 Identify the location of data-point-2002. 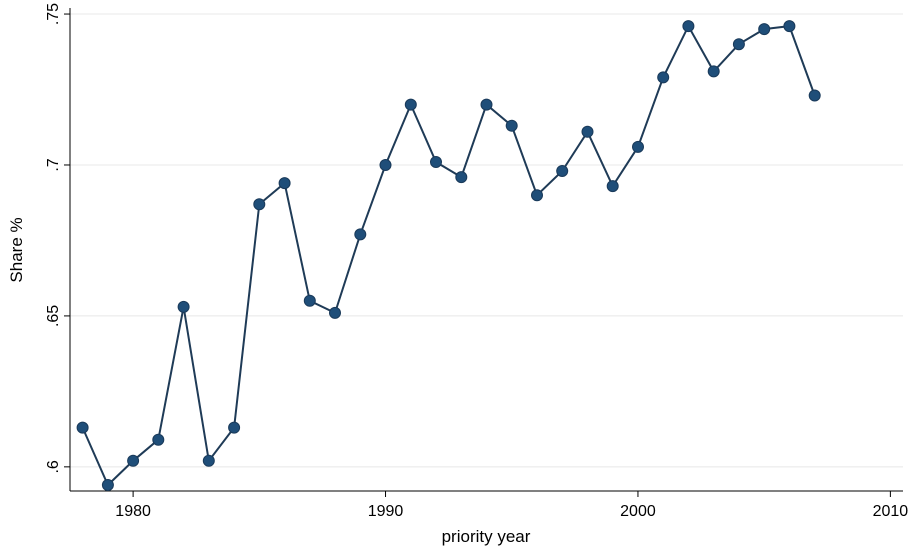
(688, 26).